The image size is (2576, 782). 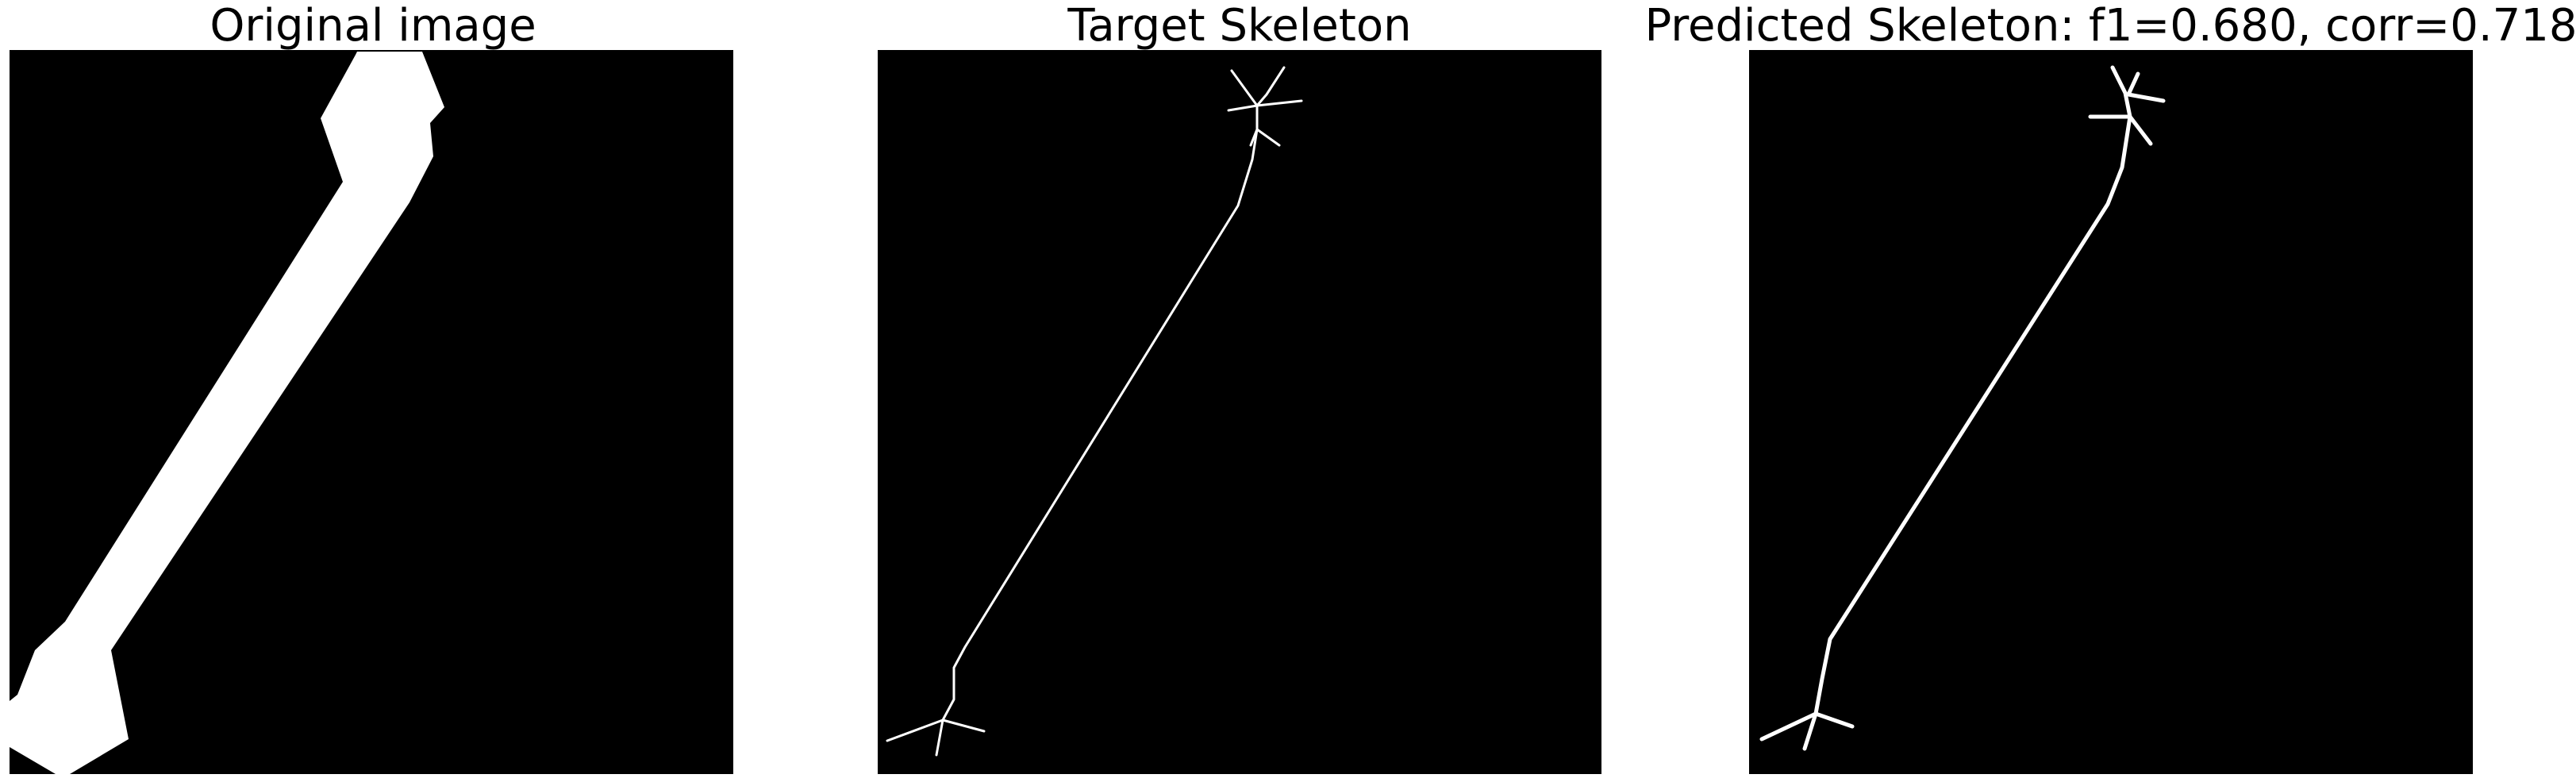 I want to click on panel-title-target-skeleton: Target Skeleton, so click(x=1239, y=26).